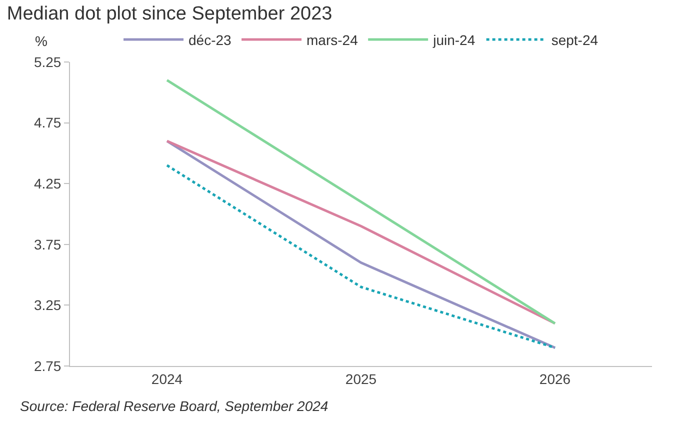 This screenshot has height=421, width=692. I want to click on legend-label: juin-24, so click(454, 40).